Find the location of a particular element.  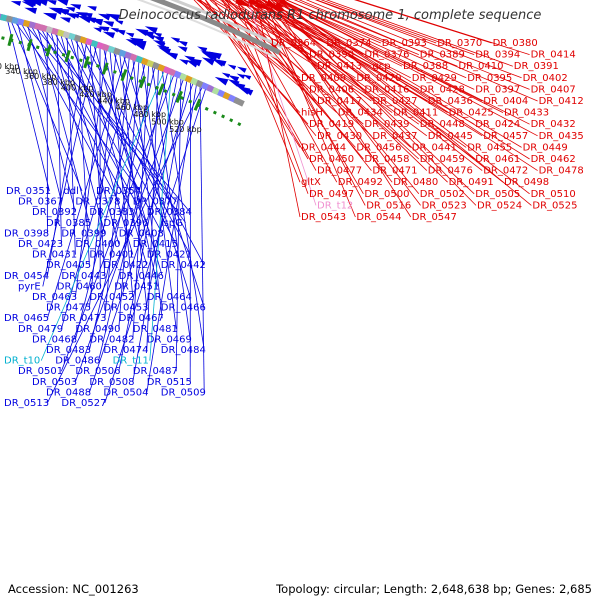

gene-label: DR_0384 is located at coordinates (169, 212).